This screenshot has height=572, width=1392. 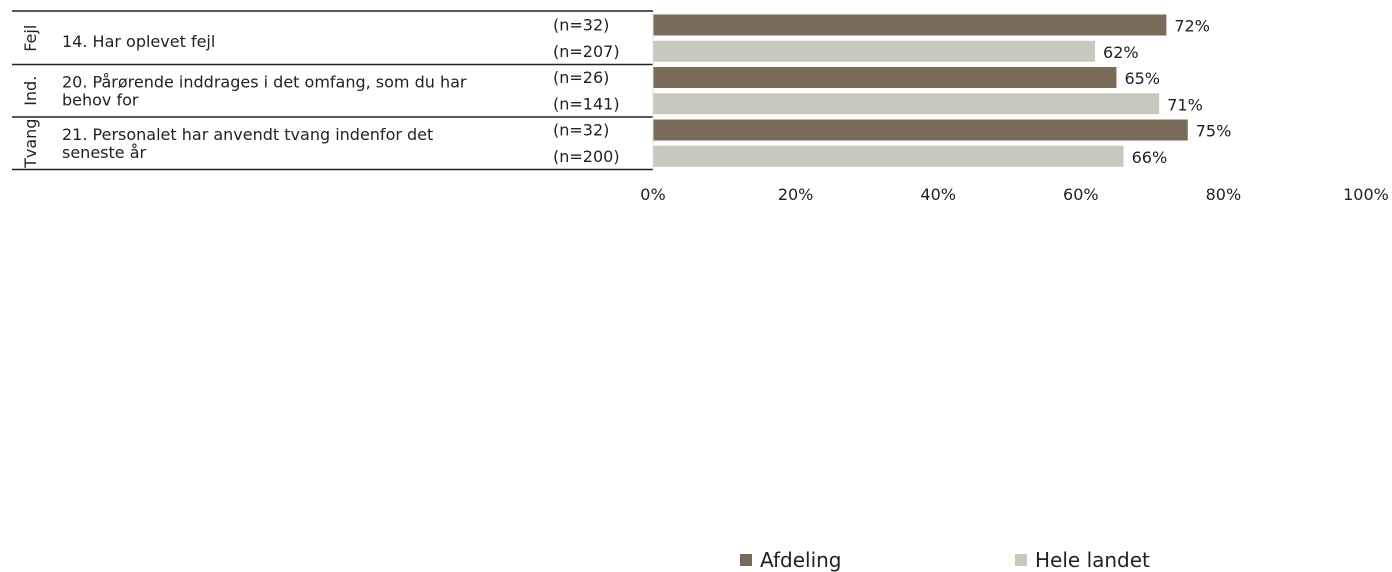 I want to click on n-label: (n=26), so click(x=581, y=77).